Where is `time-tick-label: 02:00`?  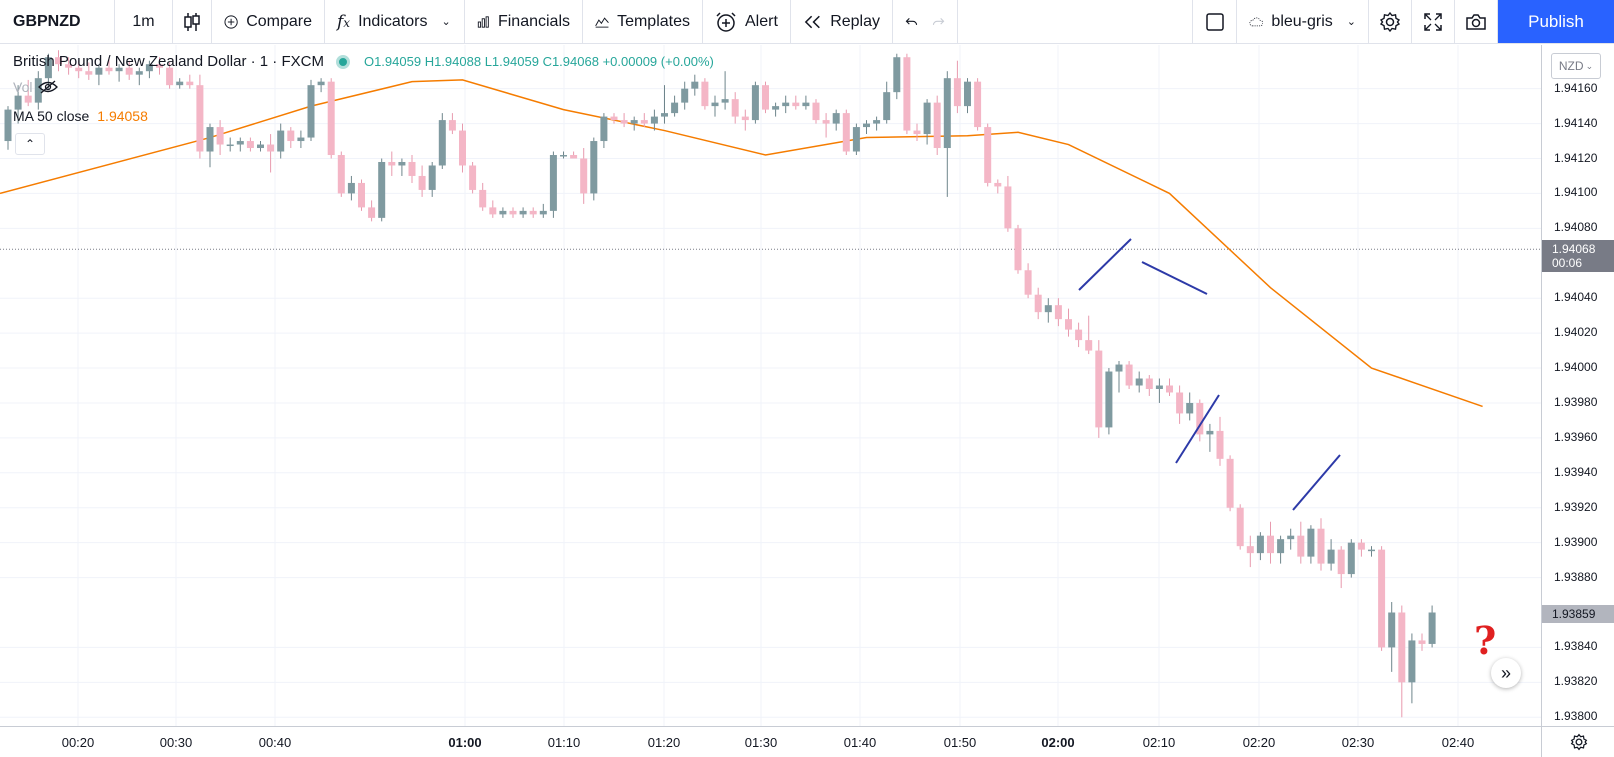 time-tick-label: 02:00 is located at coordinates (1058, 742).